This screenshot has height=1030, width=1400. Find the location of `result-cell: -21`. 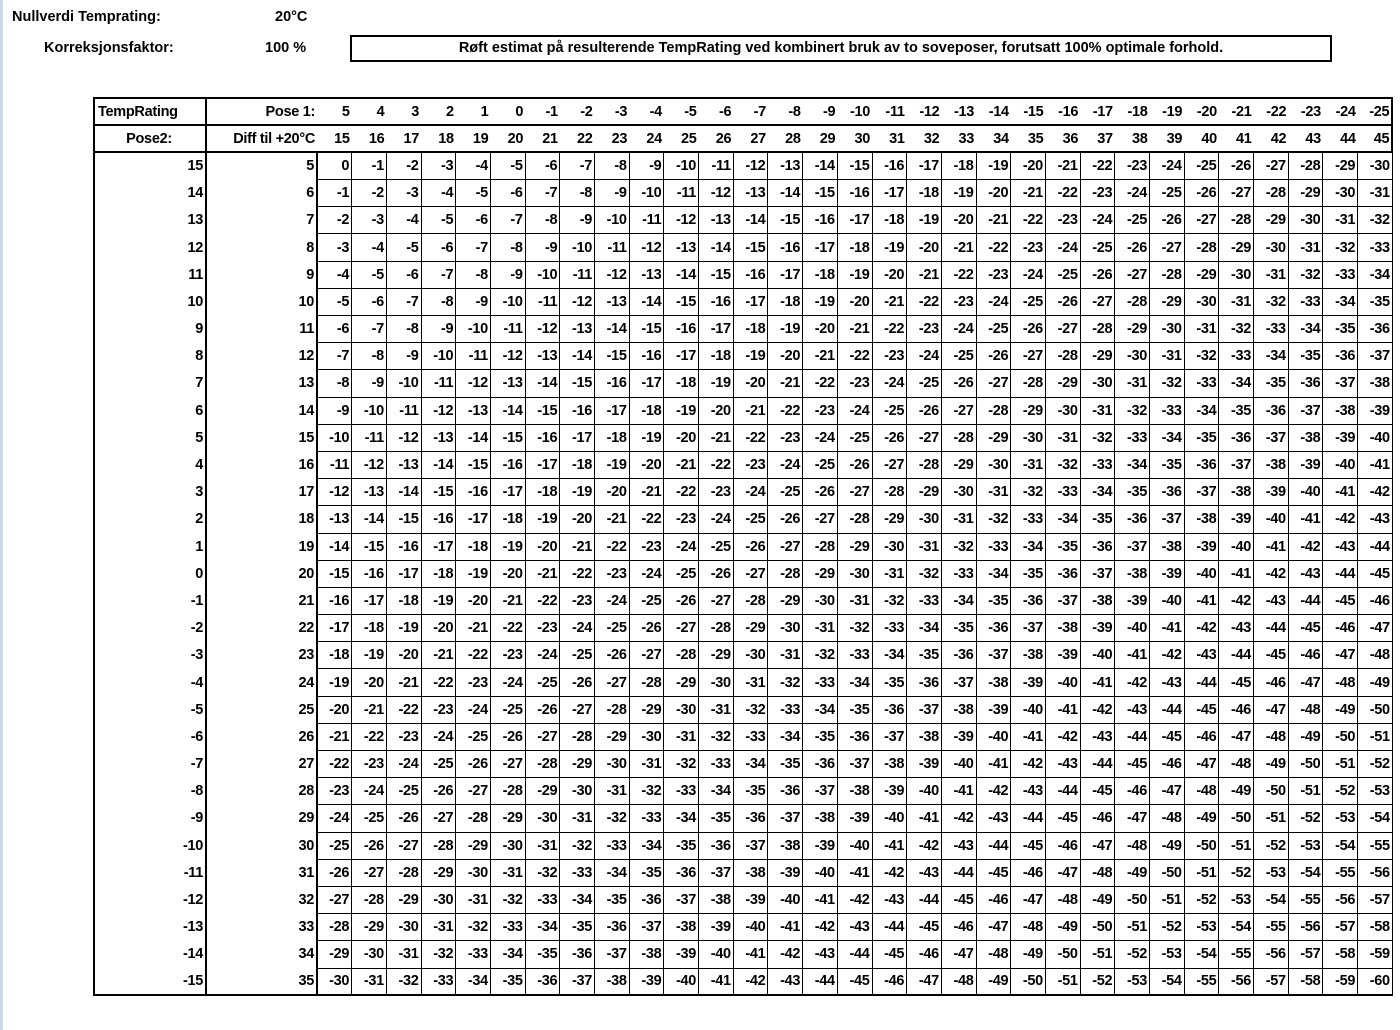

result-cell: -21 is located at coordinates (577, 546).